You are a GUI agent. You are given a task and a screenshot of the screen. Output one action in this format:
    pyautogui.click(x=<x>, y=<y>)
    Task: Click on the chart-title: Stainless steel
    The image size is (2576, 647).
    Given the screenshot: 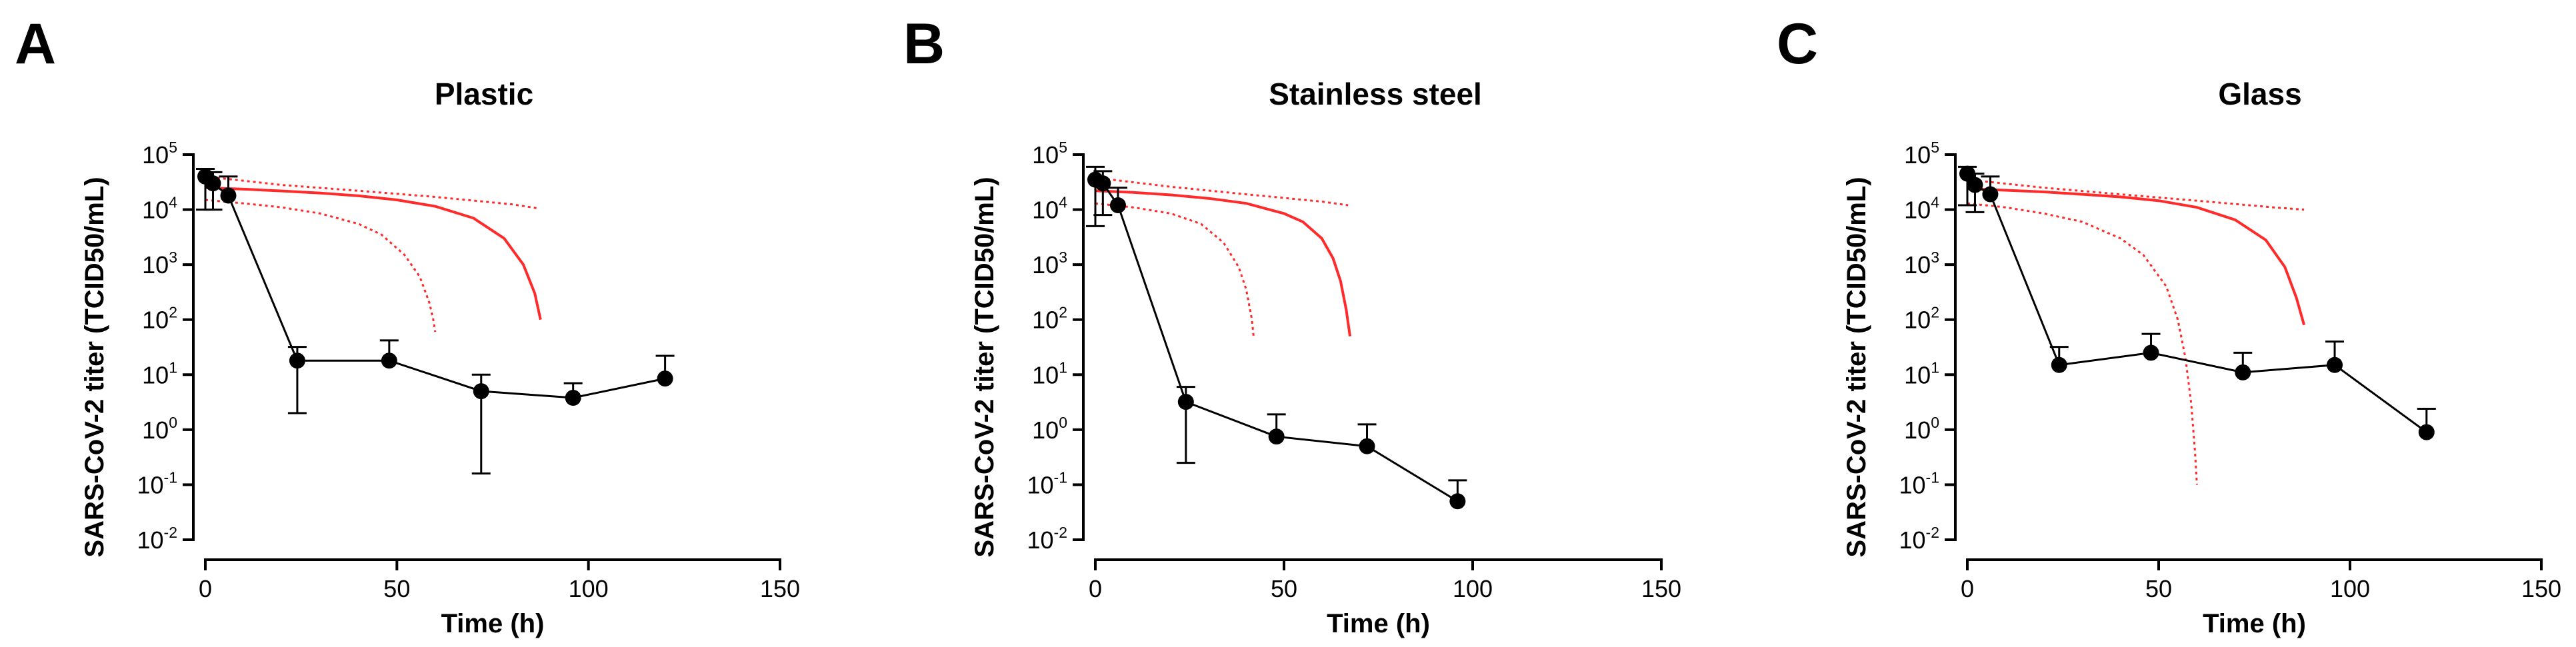 What is the action you would take?
    pyautogui.click(x=1375, y=94)
    